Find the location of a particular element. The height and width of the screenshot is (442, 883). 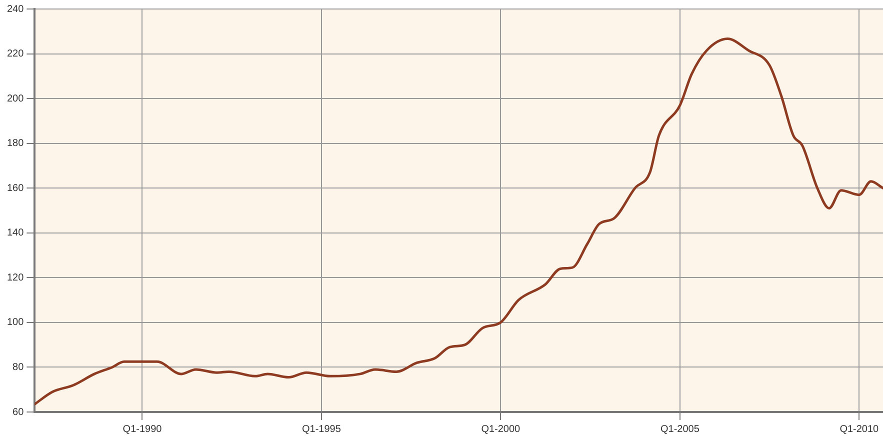

x-tick-label: Q1-2010 is located at coordinates (860, 429).